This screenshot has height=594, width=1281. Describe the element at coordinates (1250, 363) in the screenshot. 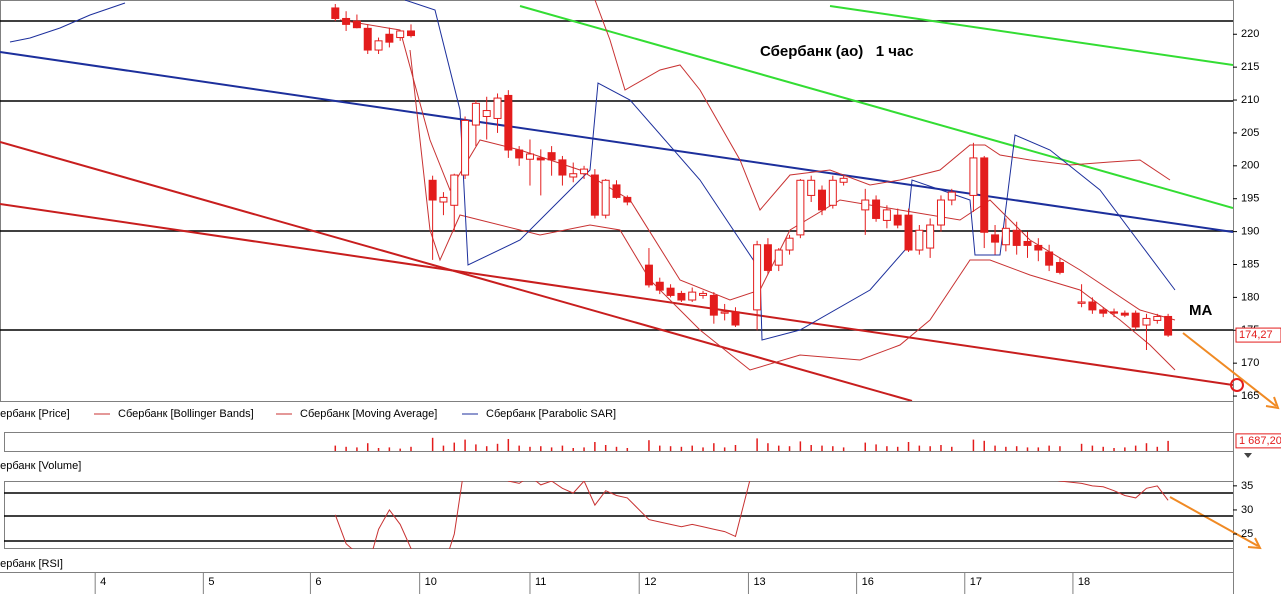

I see `y-tick-label: 170` at that location.